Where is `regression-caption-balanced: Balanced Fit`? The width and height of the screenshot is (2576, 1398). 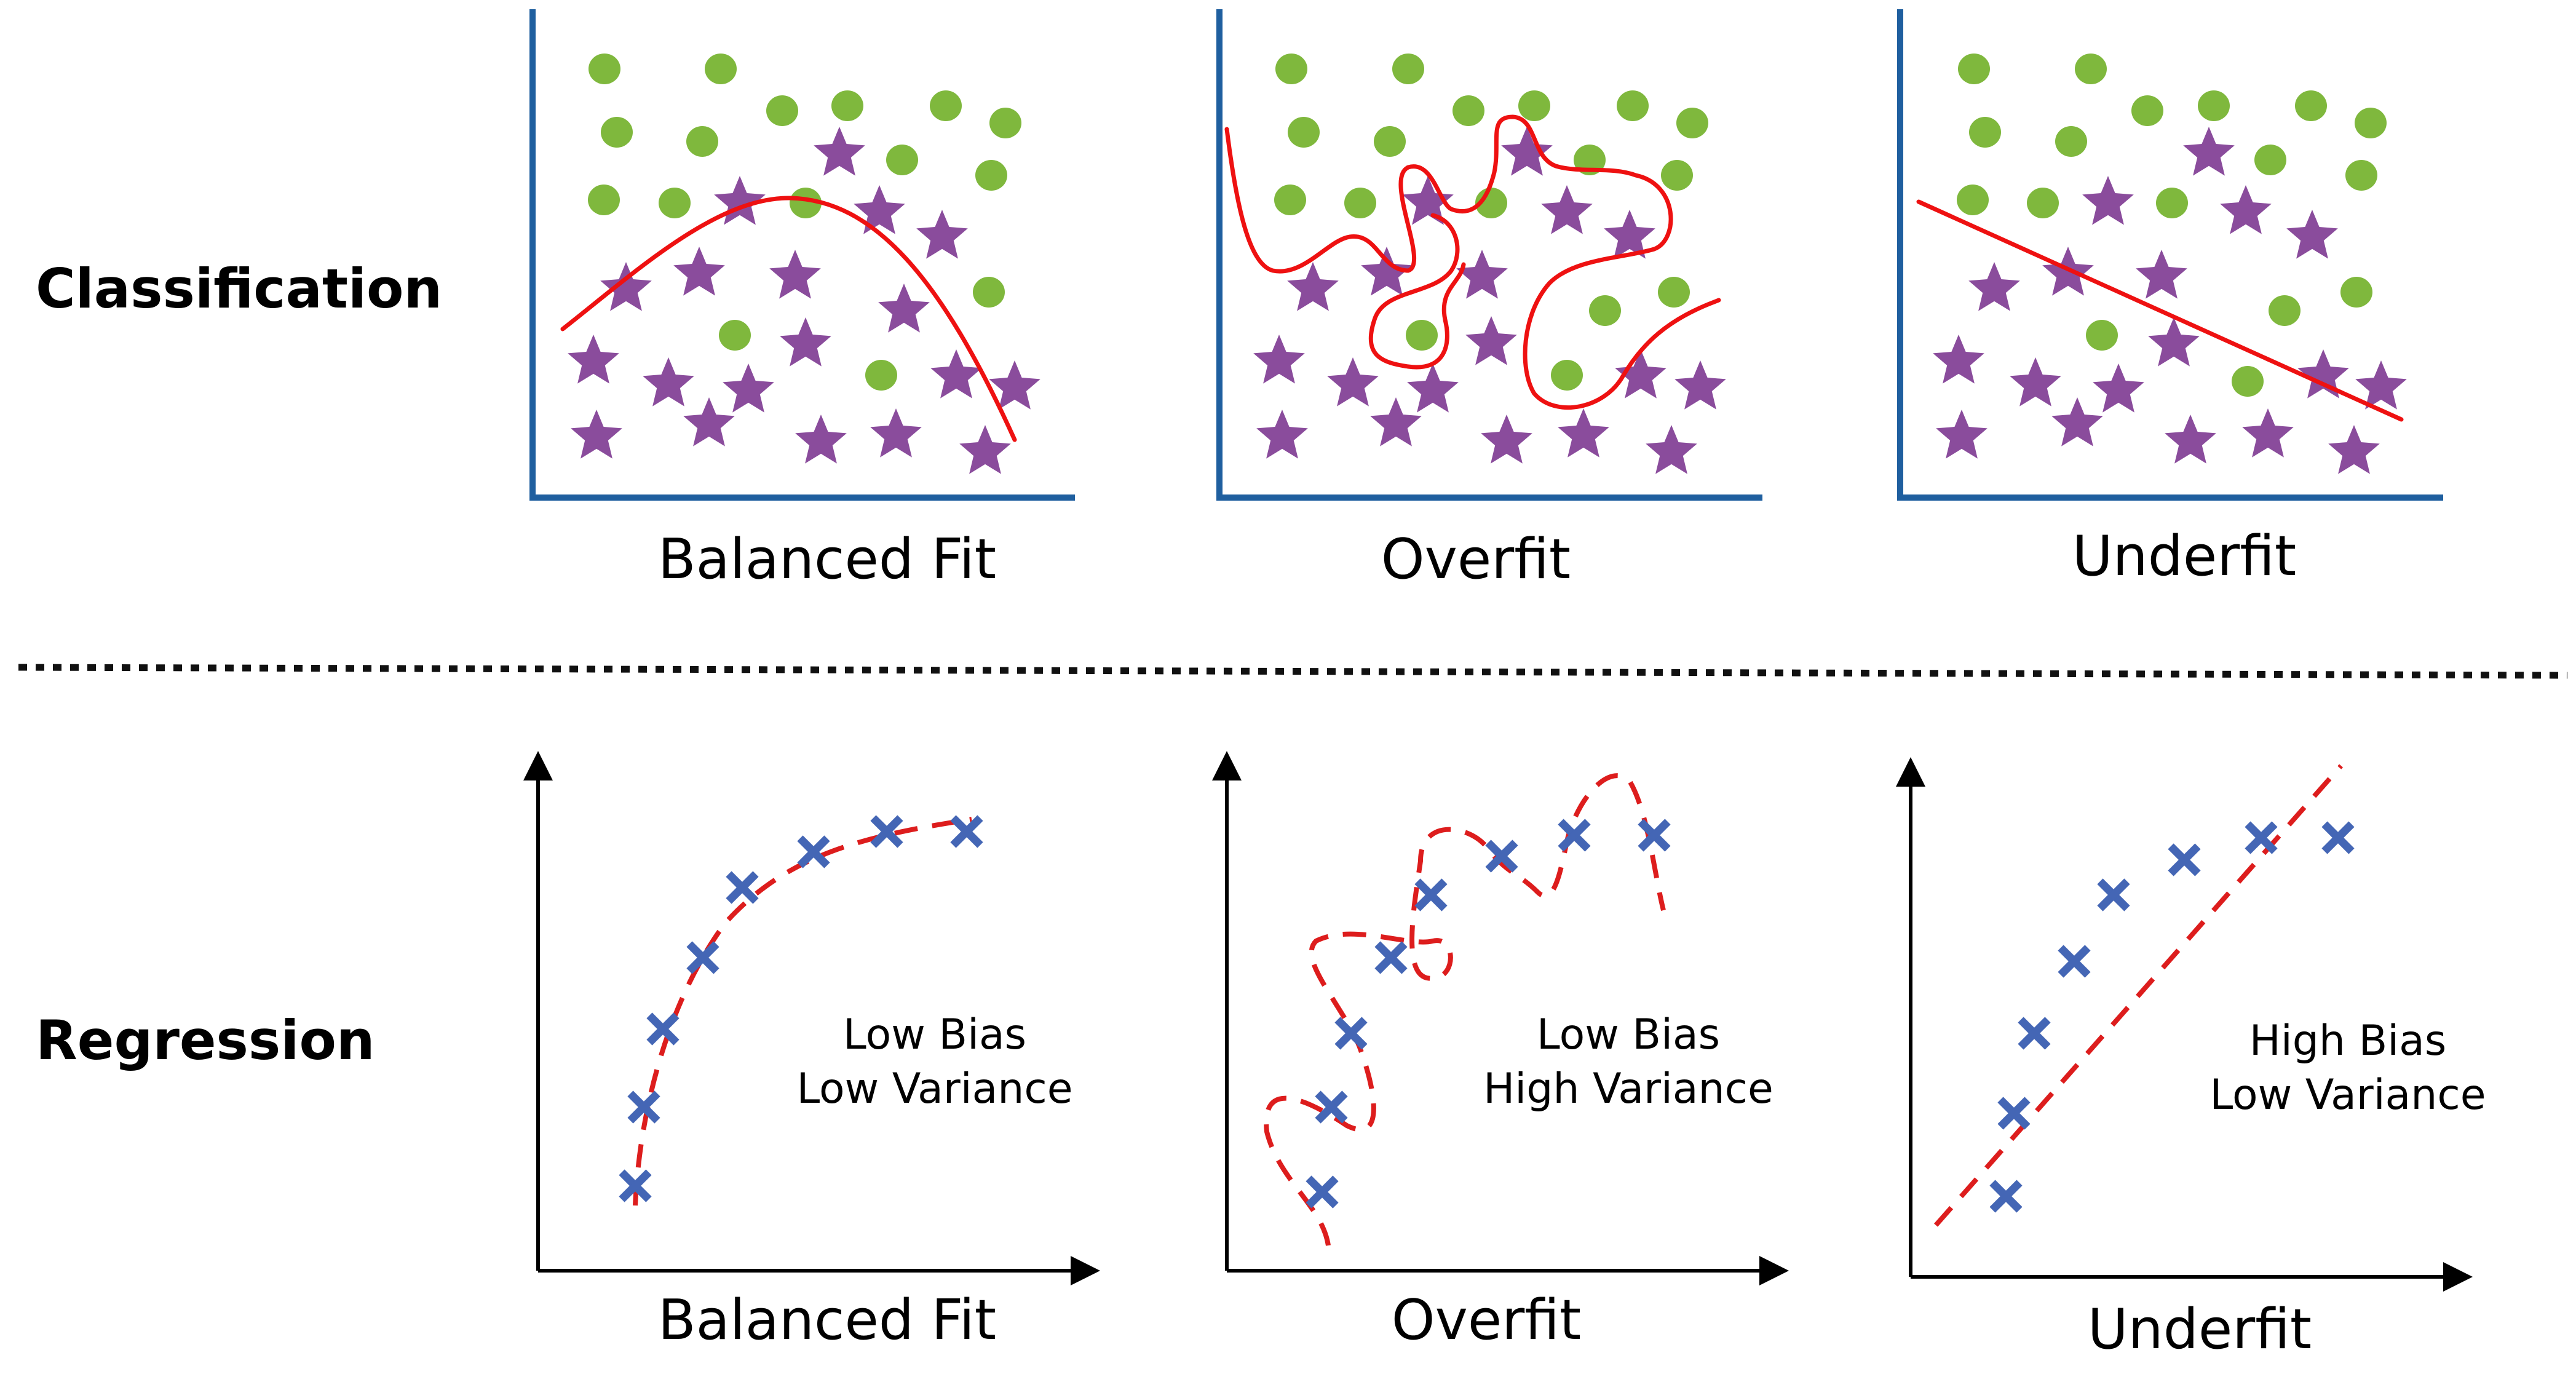 regression-caption-balanced: Balanced Fit is located at coordinates (827, 1320).